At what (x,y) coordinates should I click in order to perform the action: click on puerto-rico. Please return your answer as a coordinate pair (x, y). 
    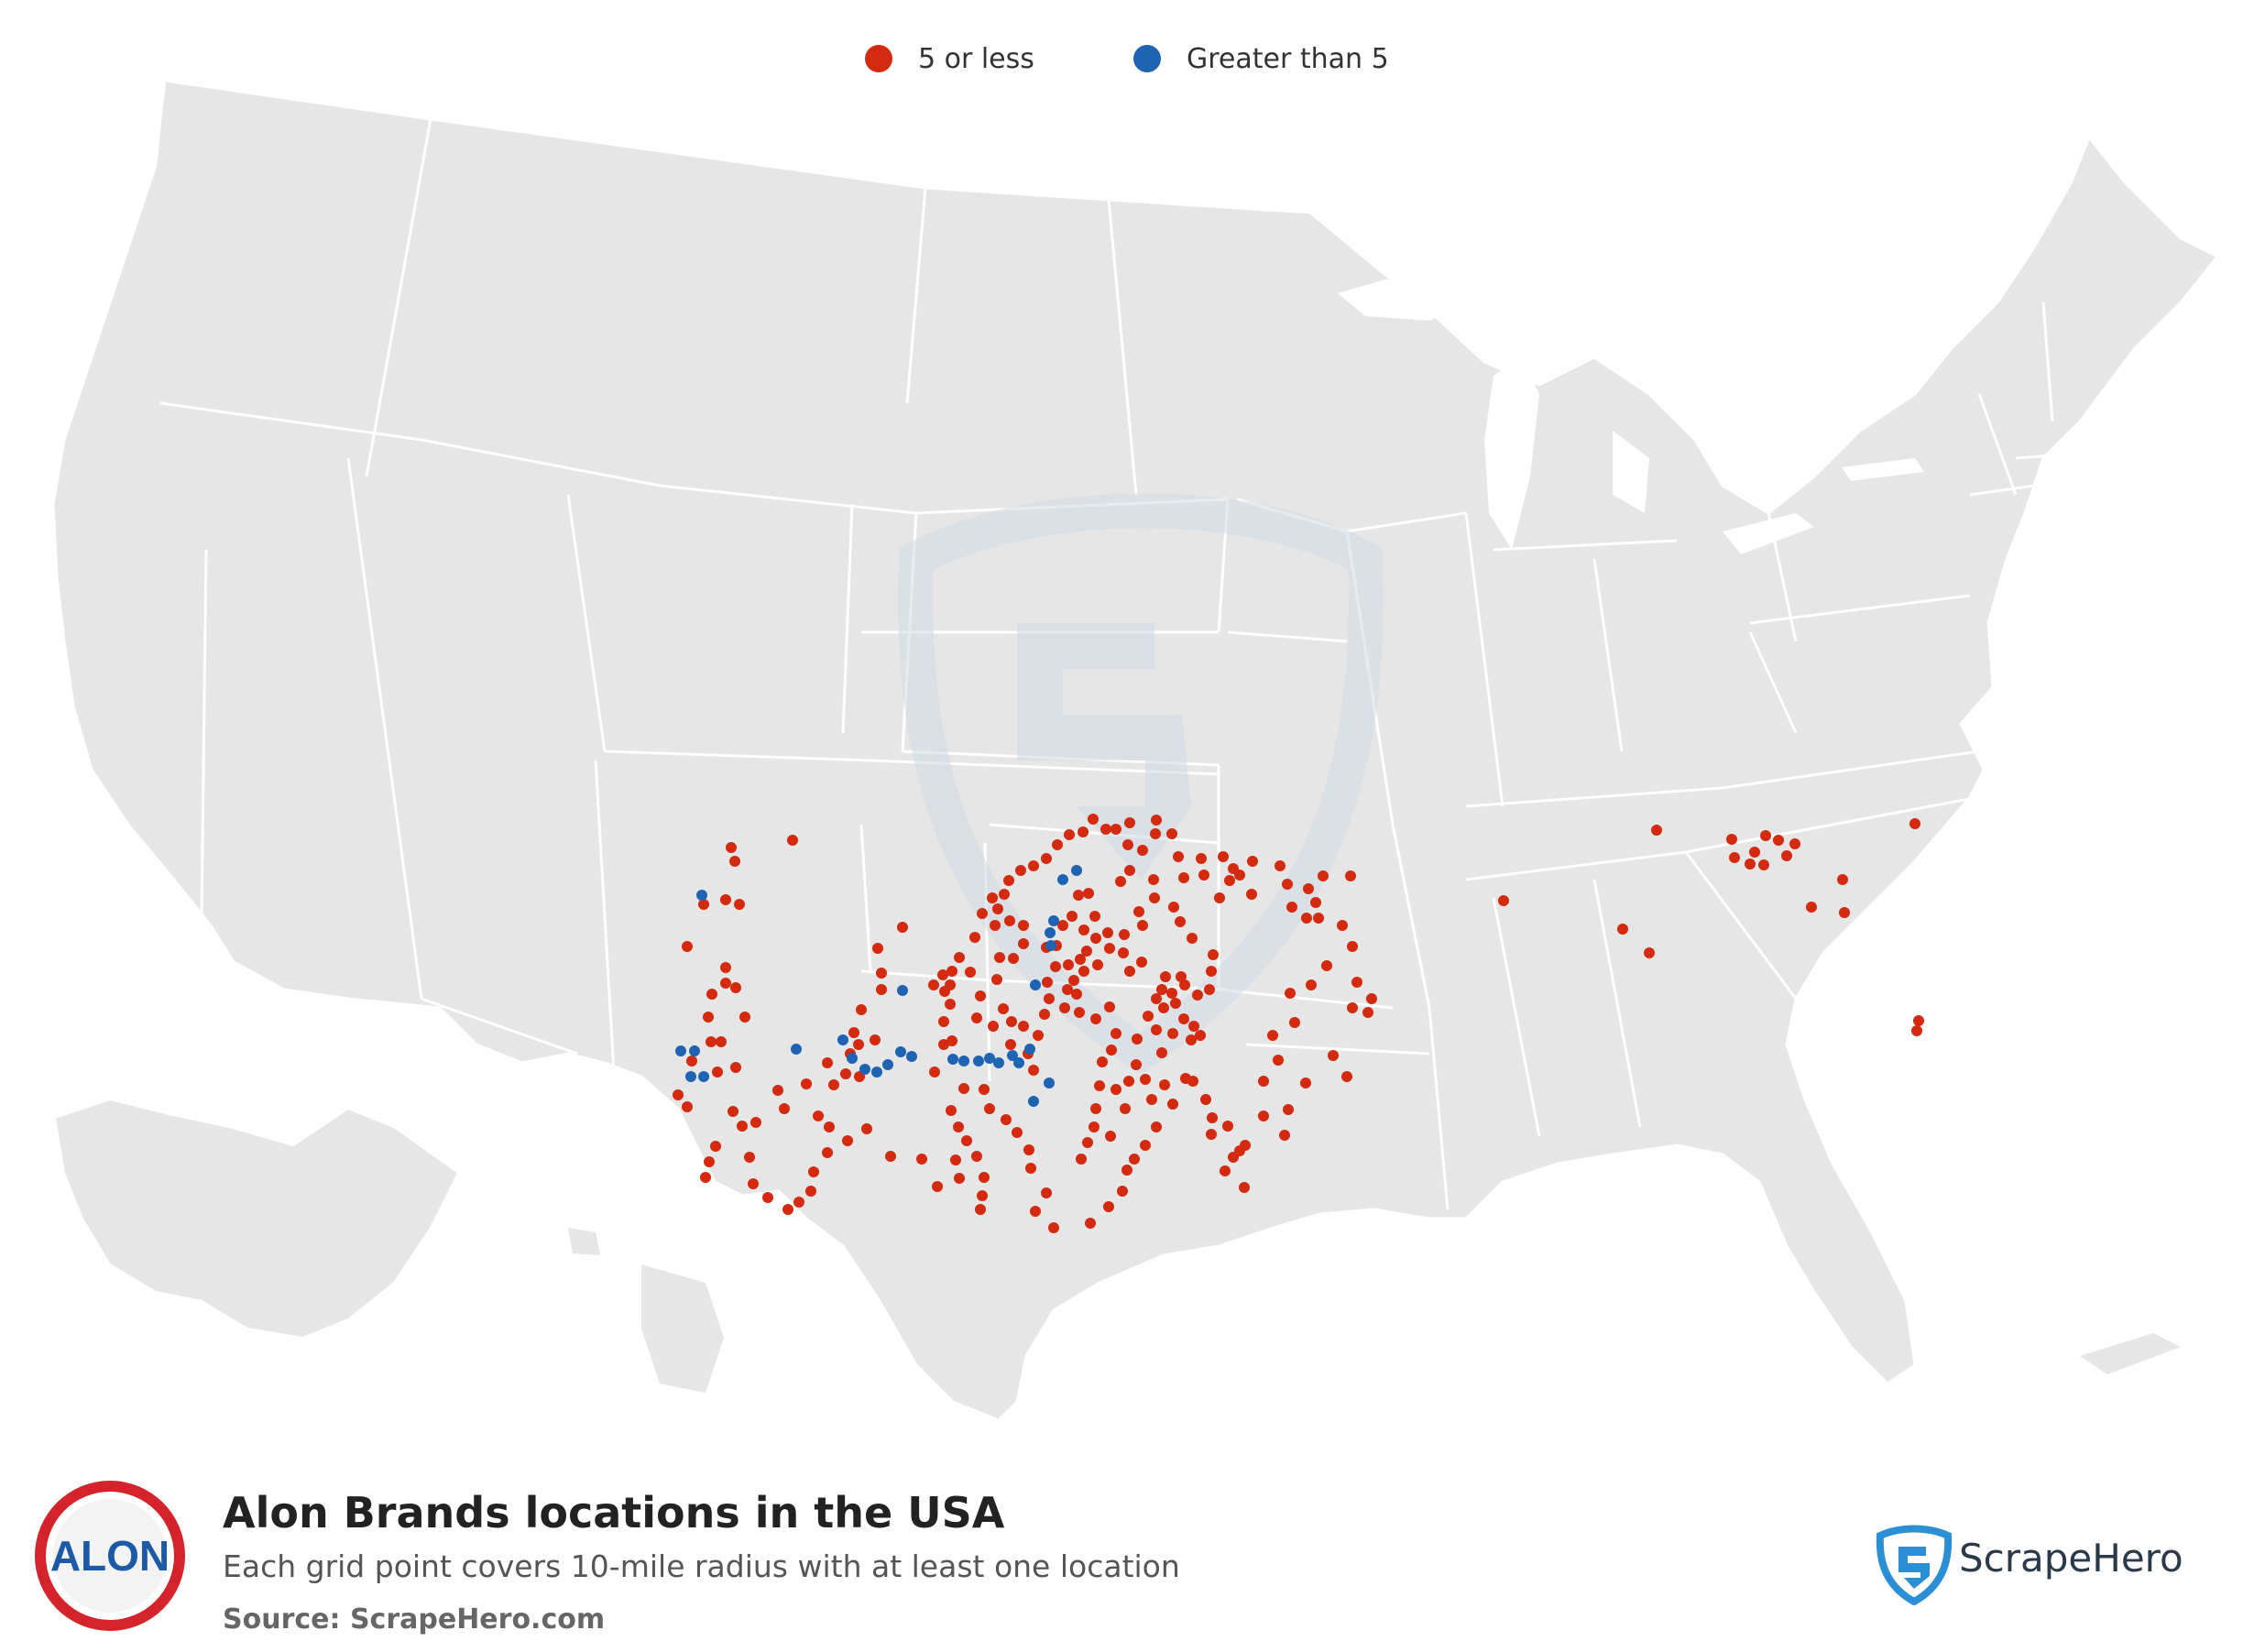
    Looking at the image, I should click on (2130, 1353).